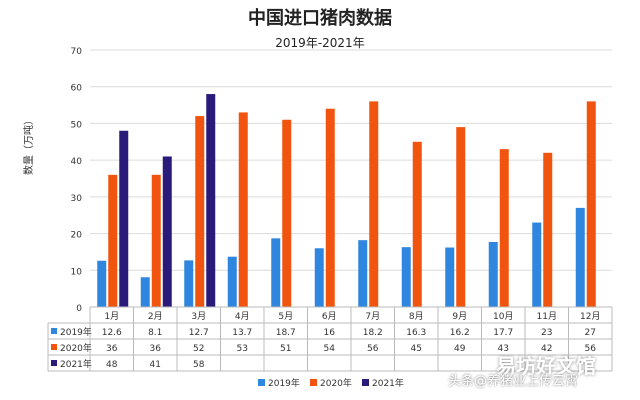 The width and height of the screenshot is (640, 400). What do you see at coordinates (546, 366) in the screenshot?
I see `watermark-text: 易坊好文馆` at bounding box center [546, 366].